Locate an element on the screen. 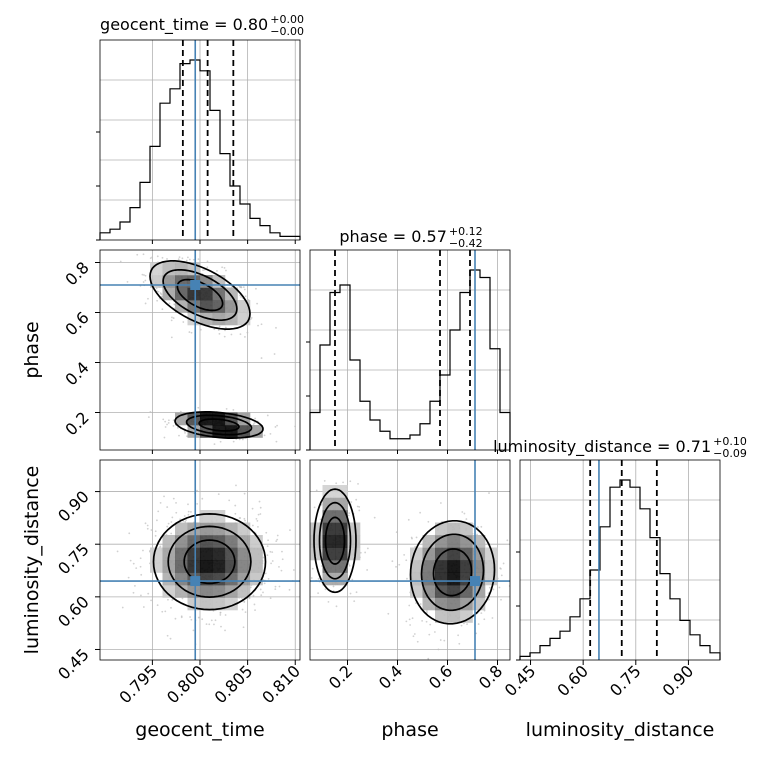 The width and height of the screenshot is (760, 760). y-tick-label: 0.6 is located at coordinates (76, 323).